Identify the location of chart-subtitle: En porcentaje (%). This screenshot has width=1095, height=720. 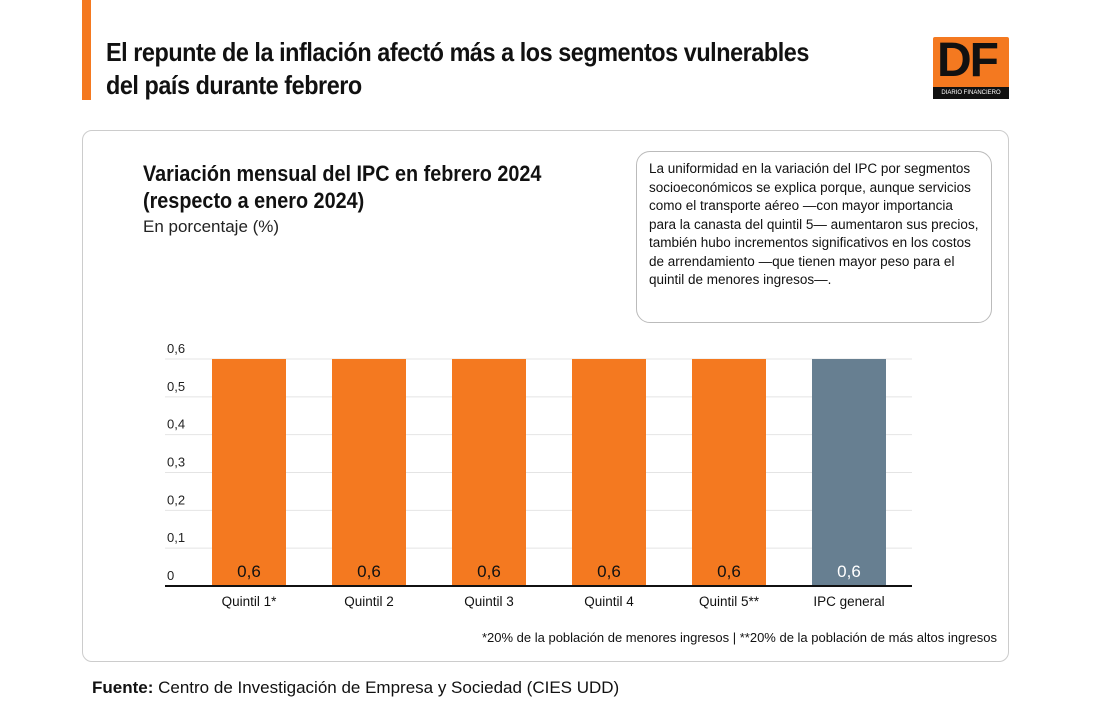
(211, 226).